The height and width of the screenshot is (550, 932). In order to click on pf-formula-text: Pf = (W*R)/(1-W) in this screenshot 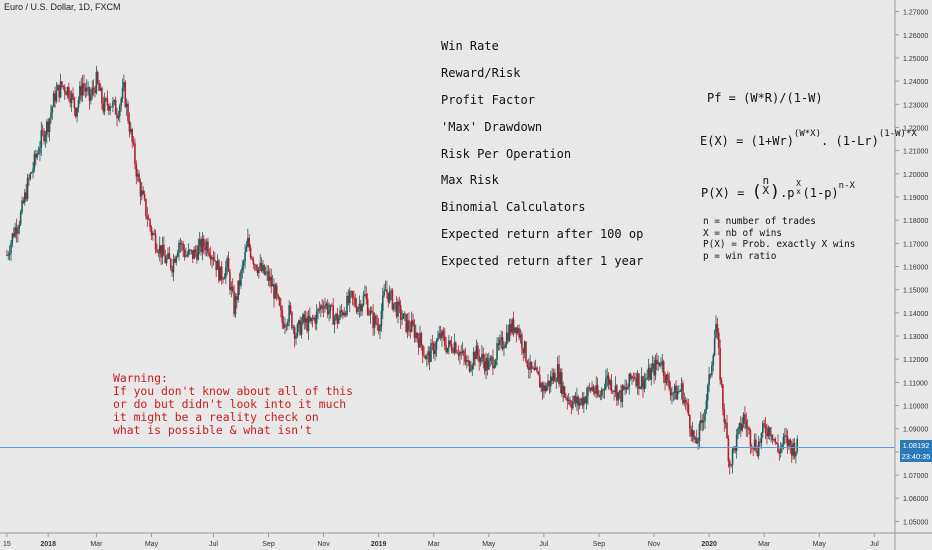, I will do `click(765, 98)`.